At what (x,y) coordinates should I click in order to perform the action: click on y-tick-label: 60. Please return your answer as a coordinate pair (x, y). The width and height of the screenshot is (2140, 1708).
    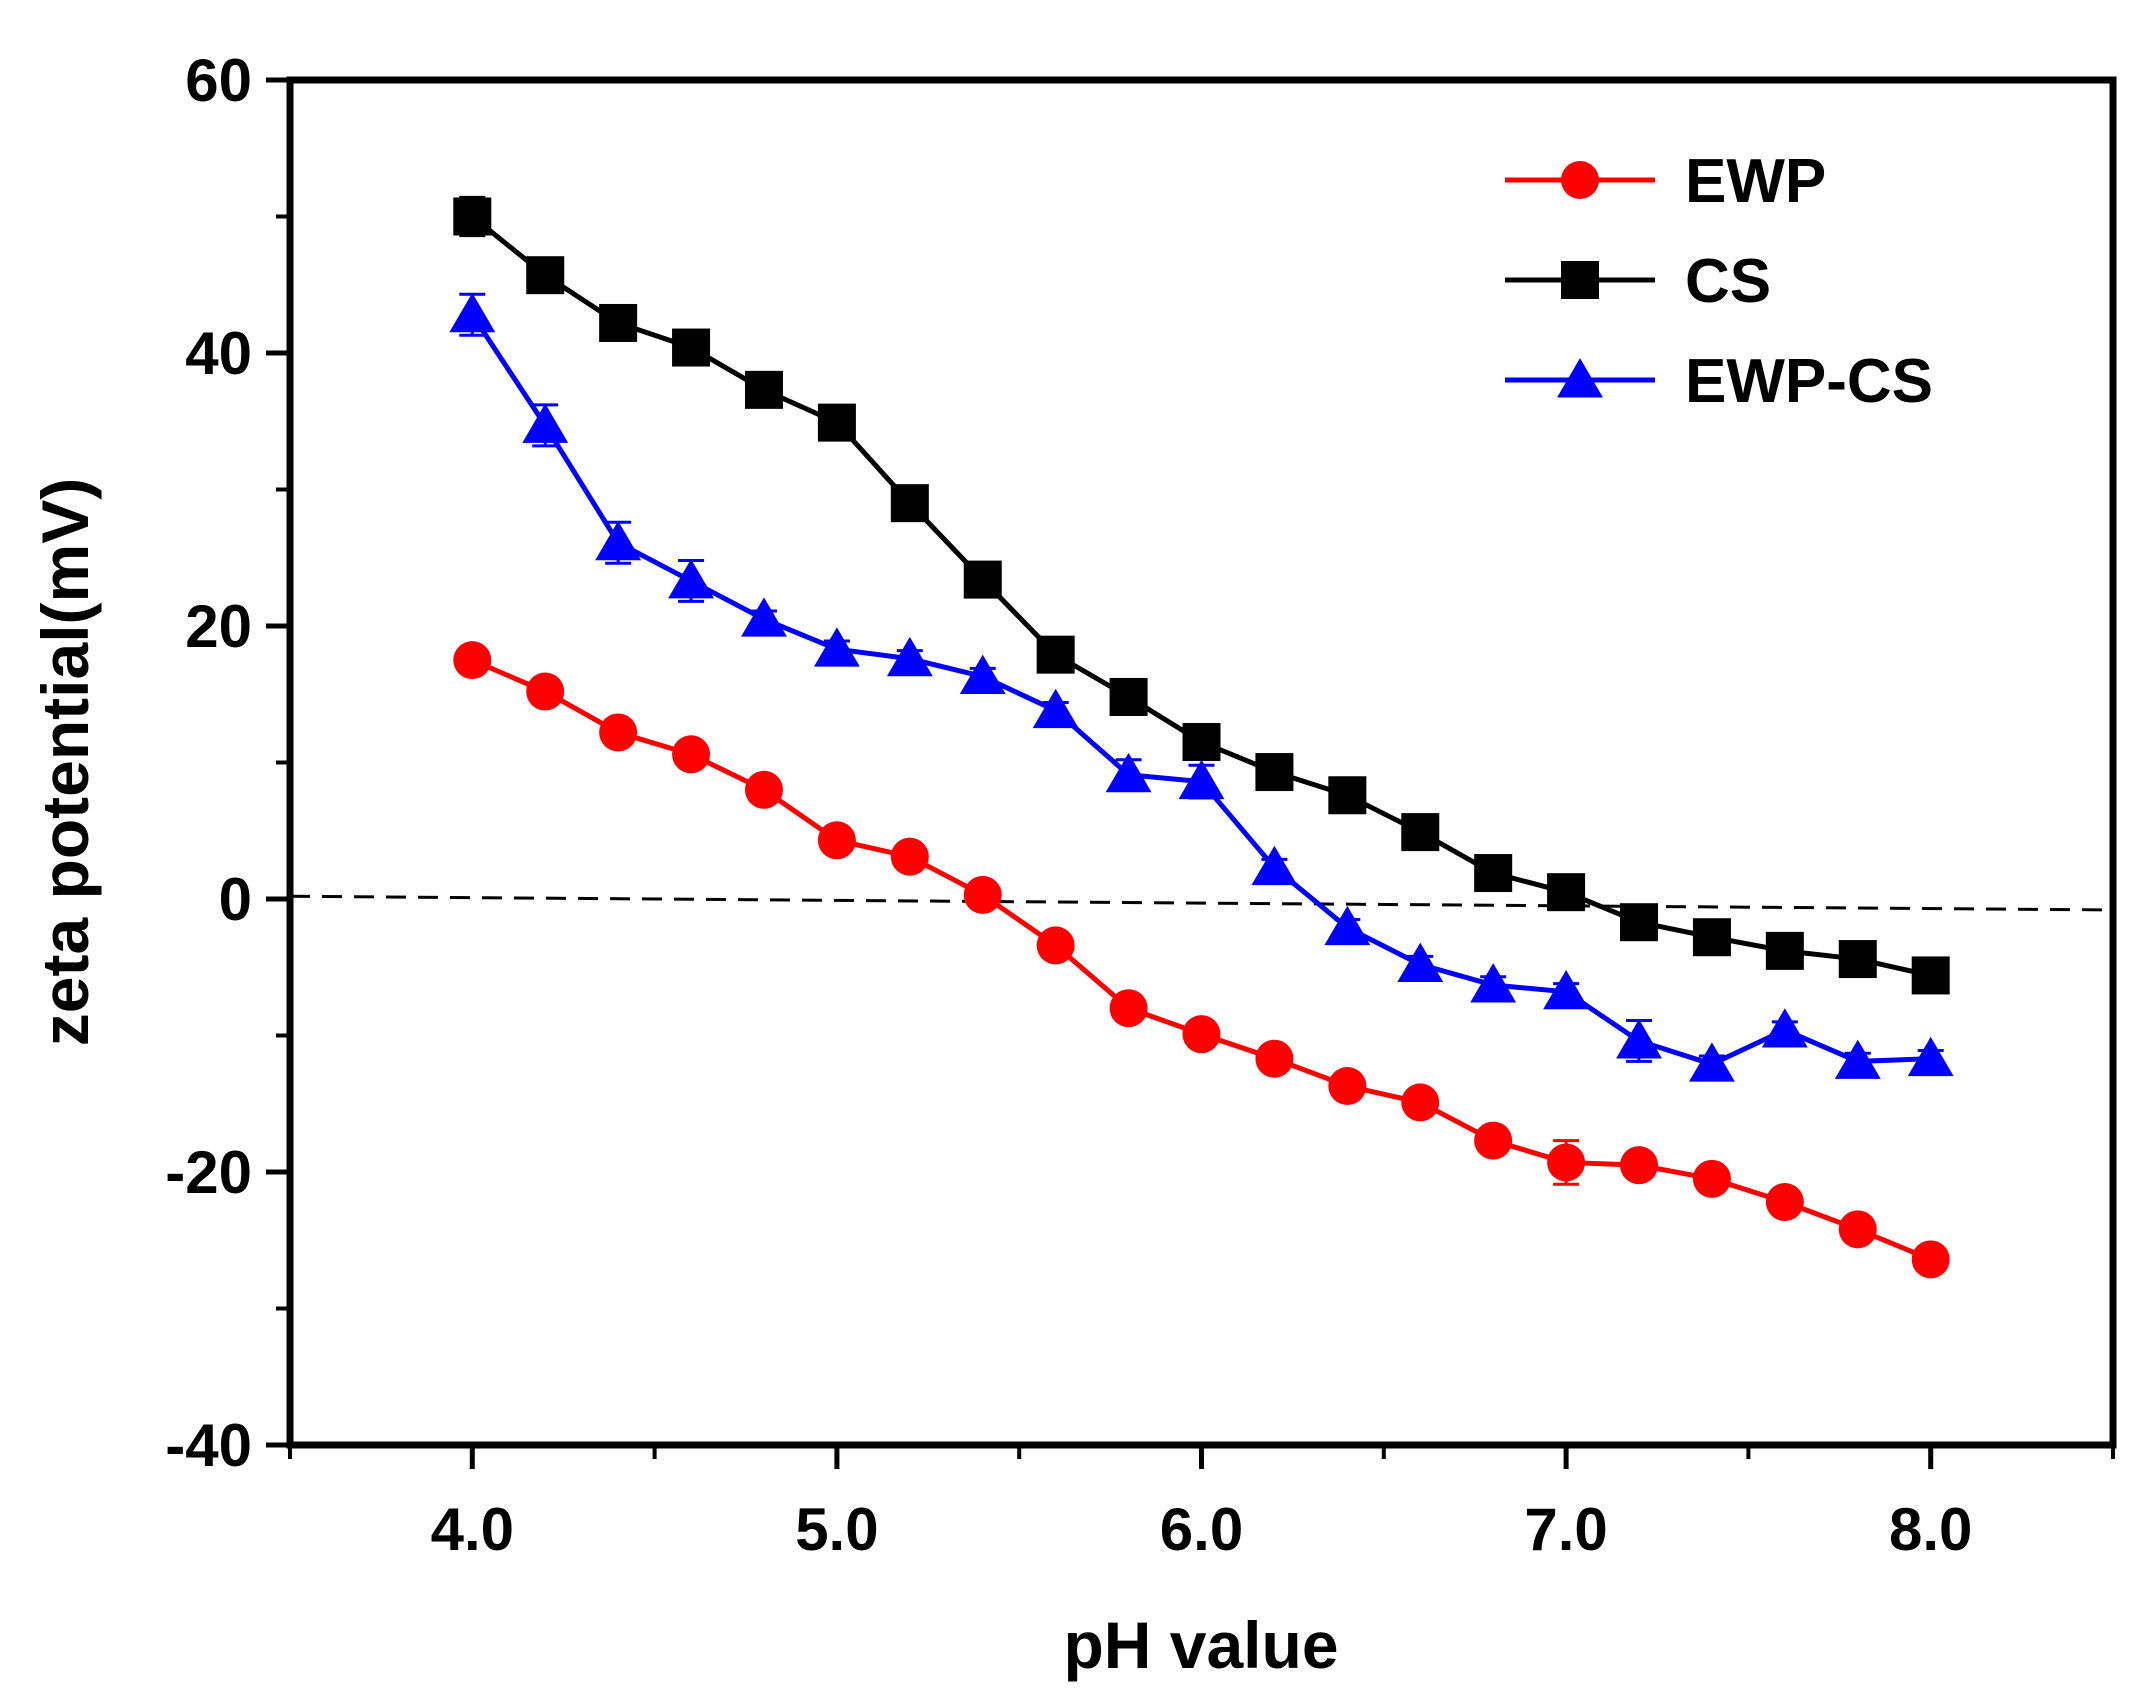
    Looking at the image, I should click on (218, 80).